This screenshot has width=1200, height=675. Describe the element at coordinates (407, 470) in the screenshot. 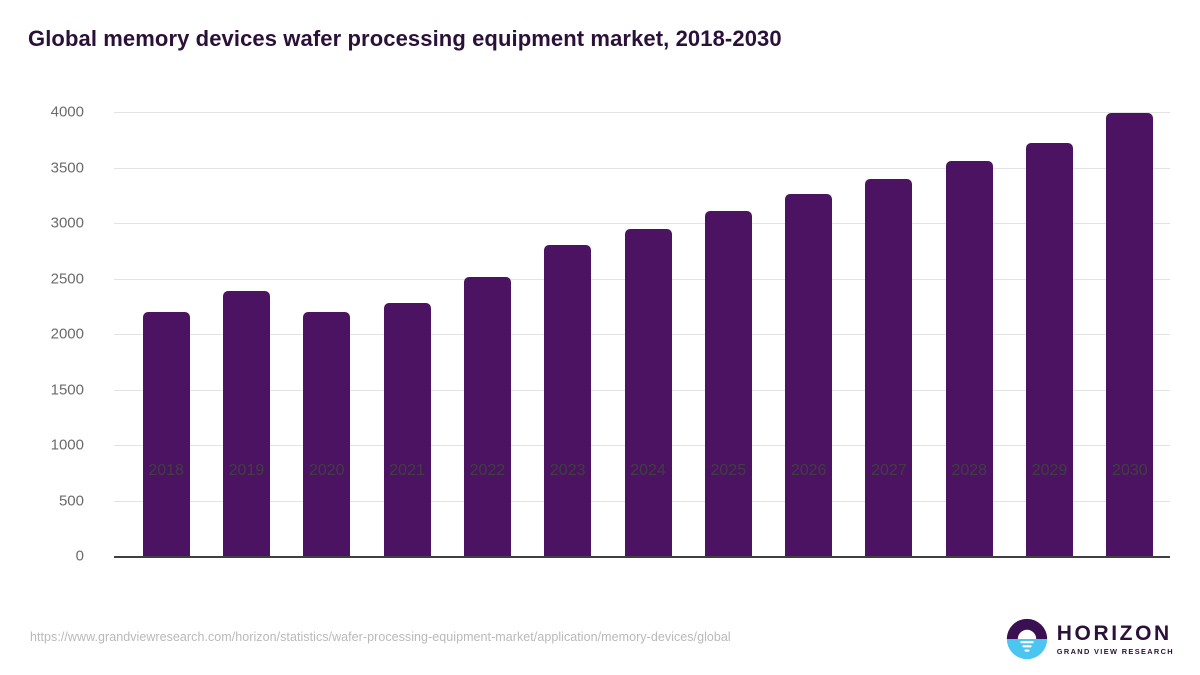

I see `x-axis-tick-label: 2021` at that location.